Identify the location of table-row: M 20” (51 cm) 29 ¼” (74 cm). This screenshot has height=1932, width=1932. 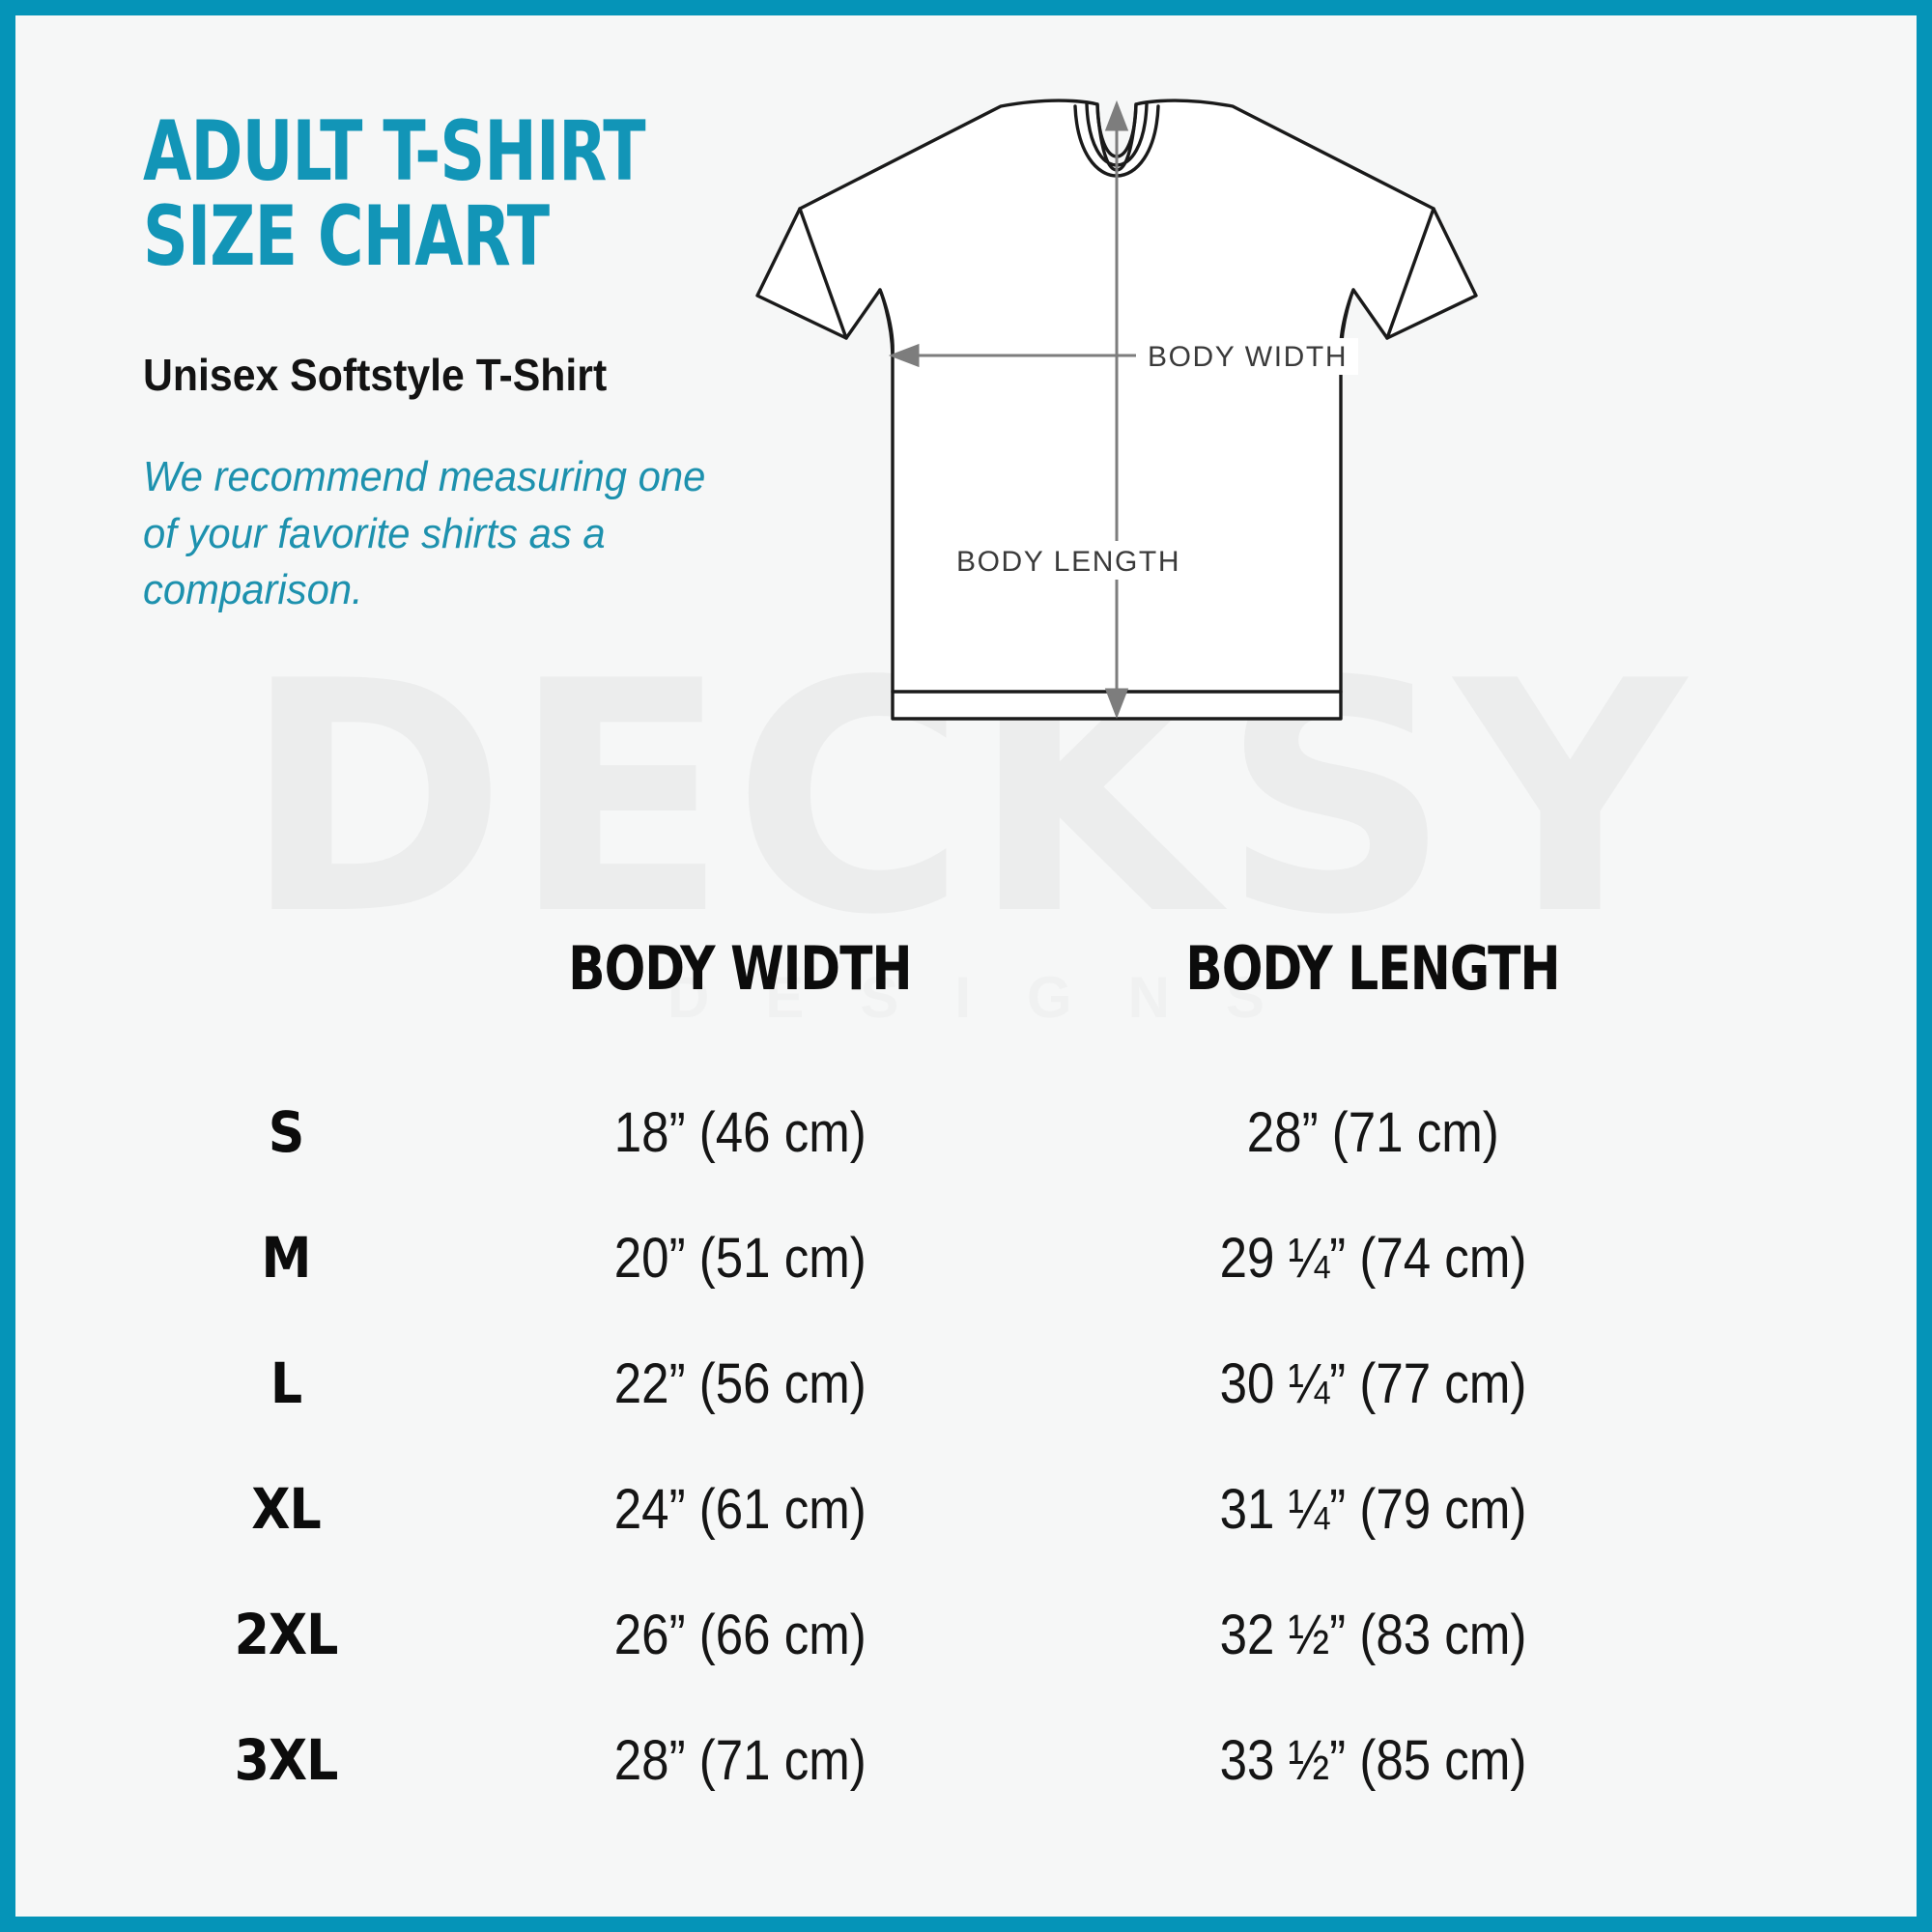
(918, 1258).